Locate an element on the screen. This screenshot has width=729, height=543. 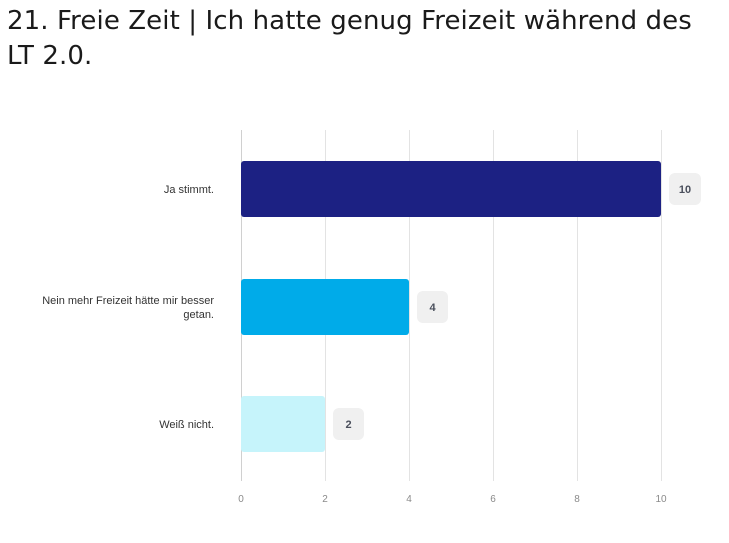
x-tick-label: 10 is located at coordinates (661, 499).